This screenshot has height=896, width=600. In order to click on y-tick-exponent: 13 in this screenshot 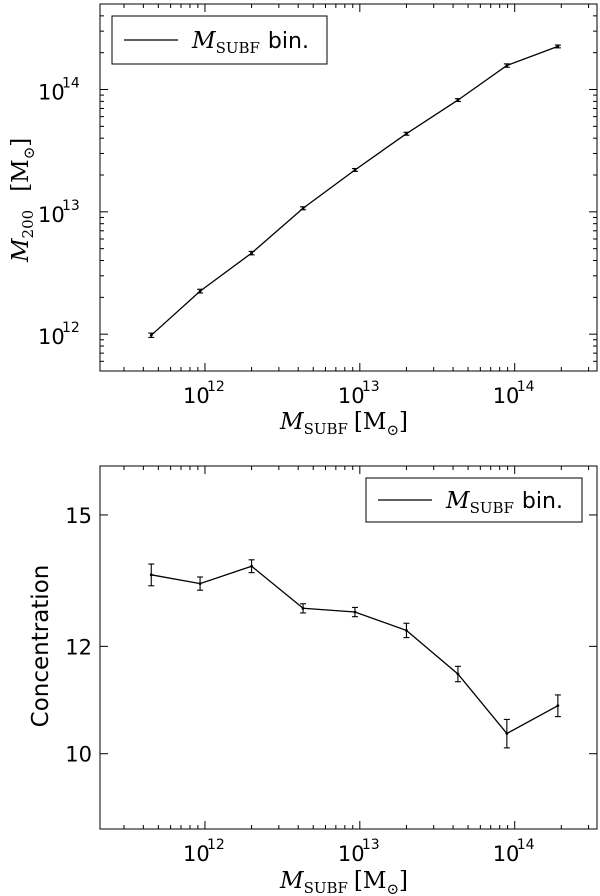, I will do `click(71, 206)`.